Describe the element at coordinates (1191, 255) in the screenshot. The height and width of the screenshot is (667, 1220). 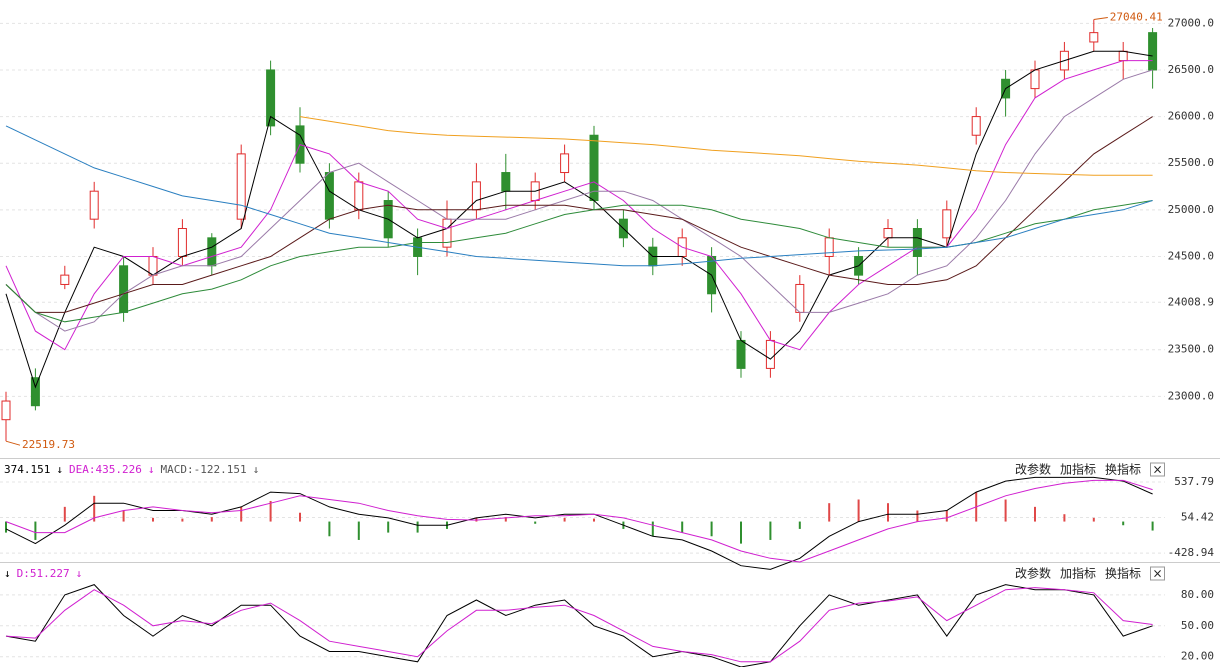
I see `y-tick-label: 24500.0` at that location.